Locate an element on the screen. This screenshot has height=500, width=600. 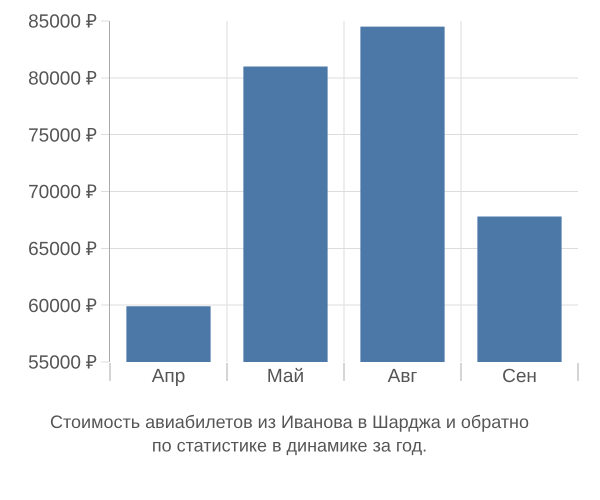
x-tick-label: Май is located at coordinates (285, 376).